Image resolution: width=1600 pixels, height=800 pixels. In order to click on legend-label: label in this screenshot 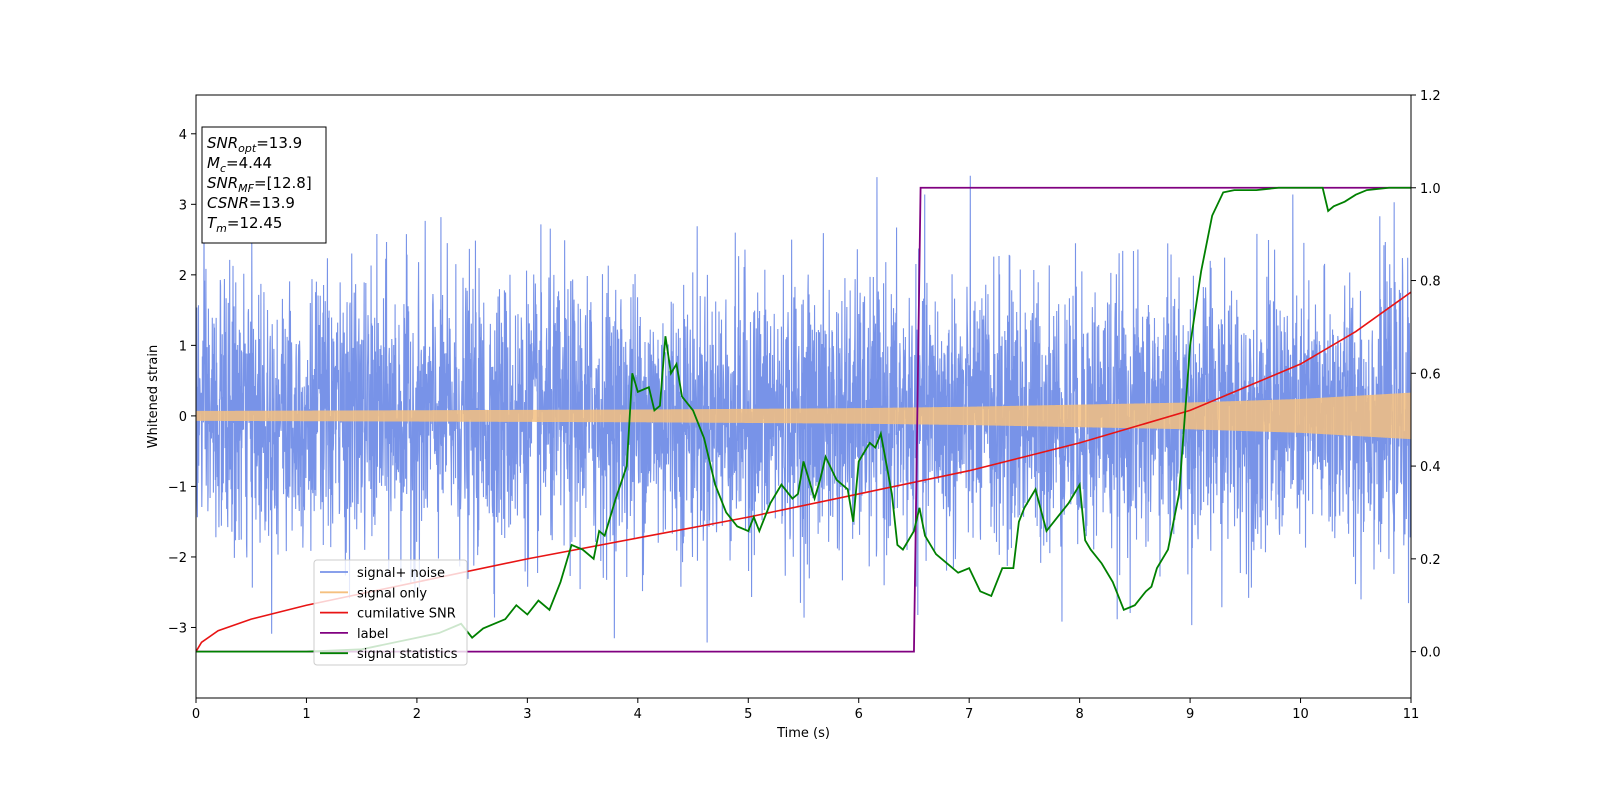, I will do `click(372, 634)`.